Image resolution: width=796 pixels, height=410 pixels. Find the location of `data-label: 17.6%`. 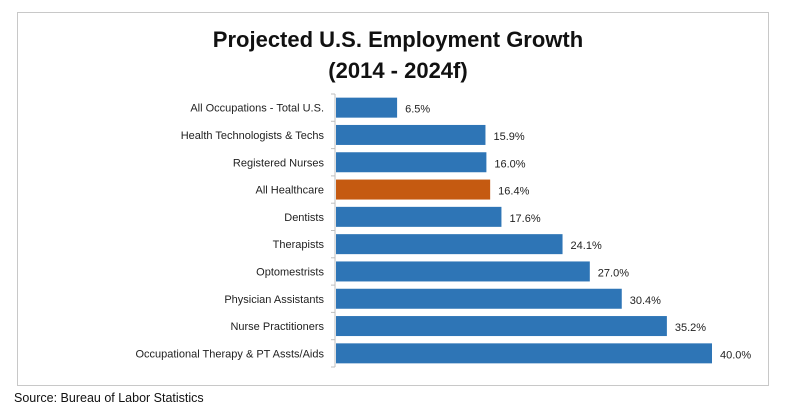

data-label: 17.6% is located at coordinates (524, 219).